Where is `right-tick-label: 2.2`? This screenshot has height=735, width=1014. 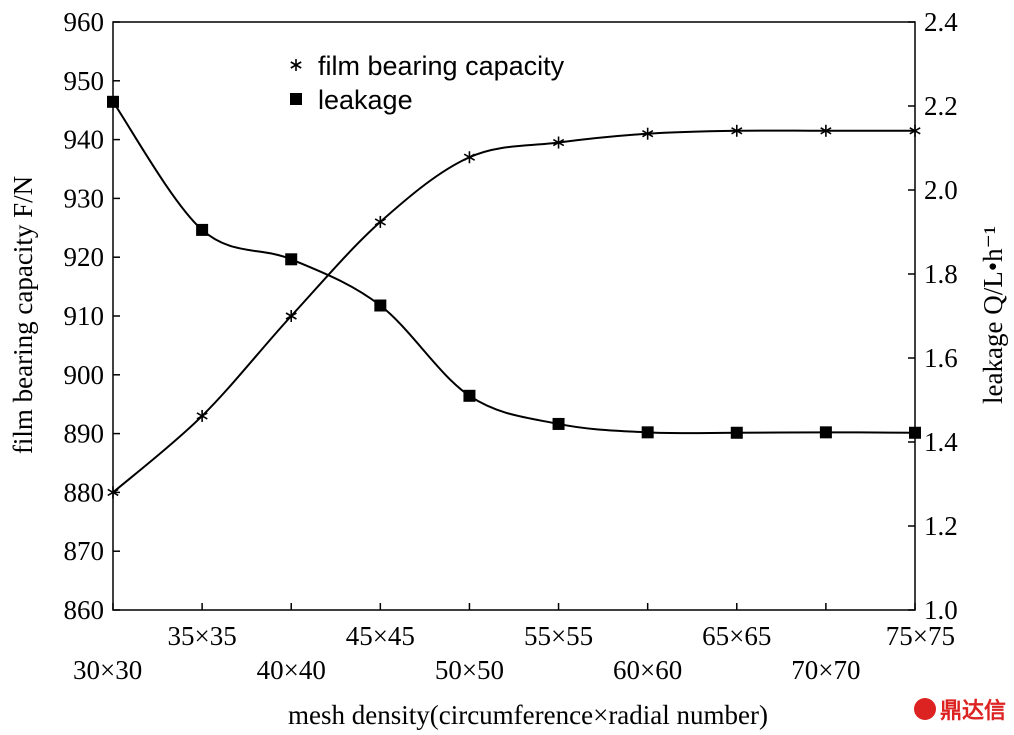
right-tick-label: 2.2 is located at coordinates (941, 106).